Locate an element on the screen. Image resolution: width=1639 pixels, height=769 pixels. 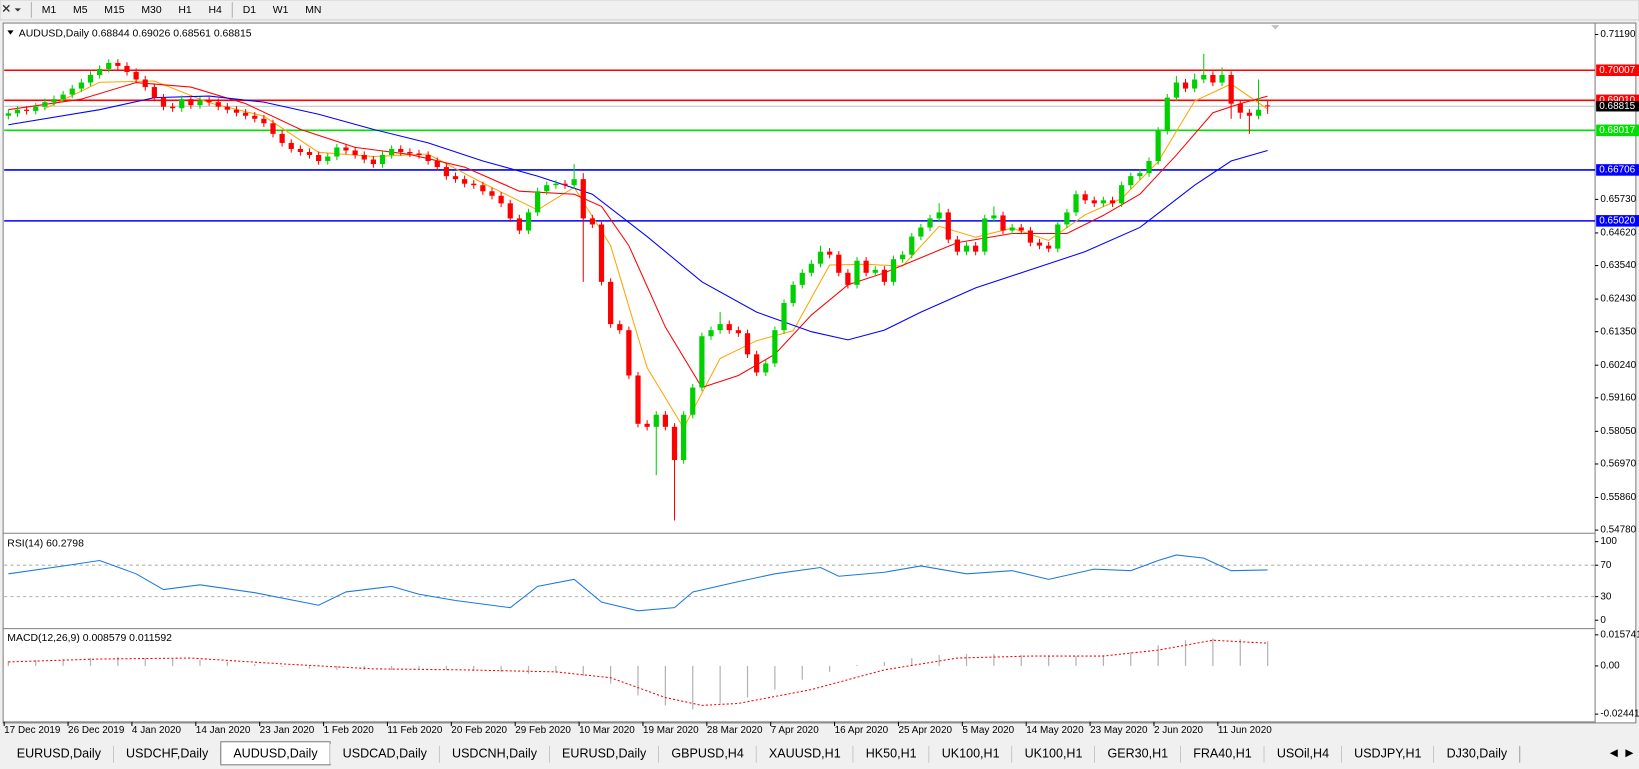
level-label: 0.66706 is located at coordinates (1617, 170).